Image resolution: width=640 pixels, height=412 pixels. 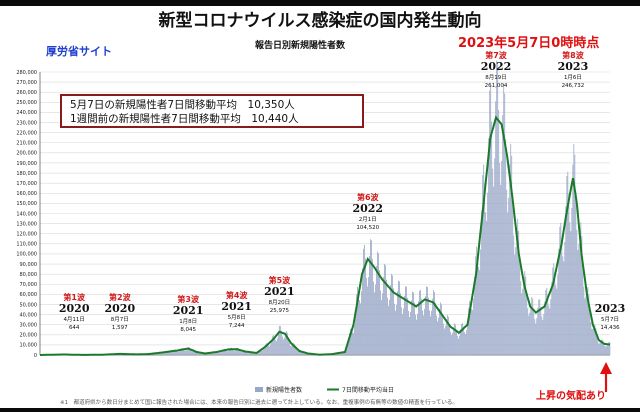 I want to click on wave-label: 第1波, so click(x=74, y=297).